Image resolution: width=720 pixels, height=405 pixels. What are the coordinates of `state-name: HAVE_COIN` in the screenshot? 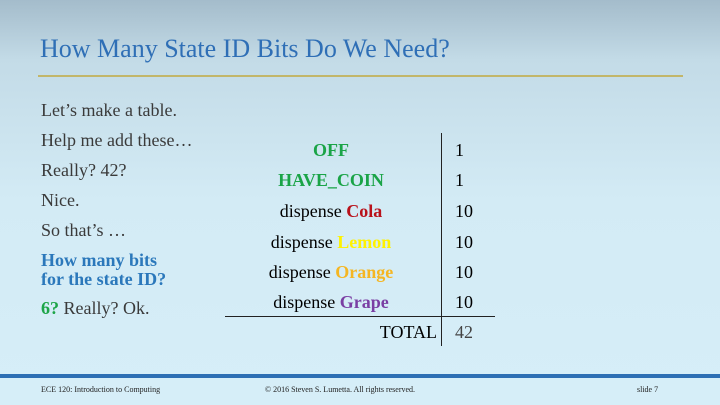 It's located at (331, 180).